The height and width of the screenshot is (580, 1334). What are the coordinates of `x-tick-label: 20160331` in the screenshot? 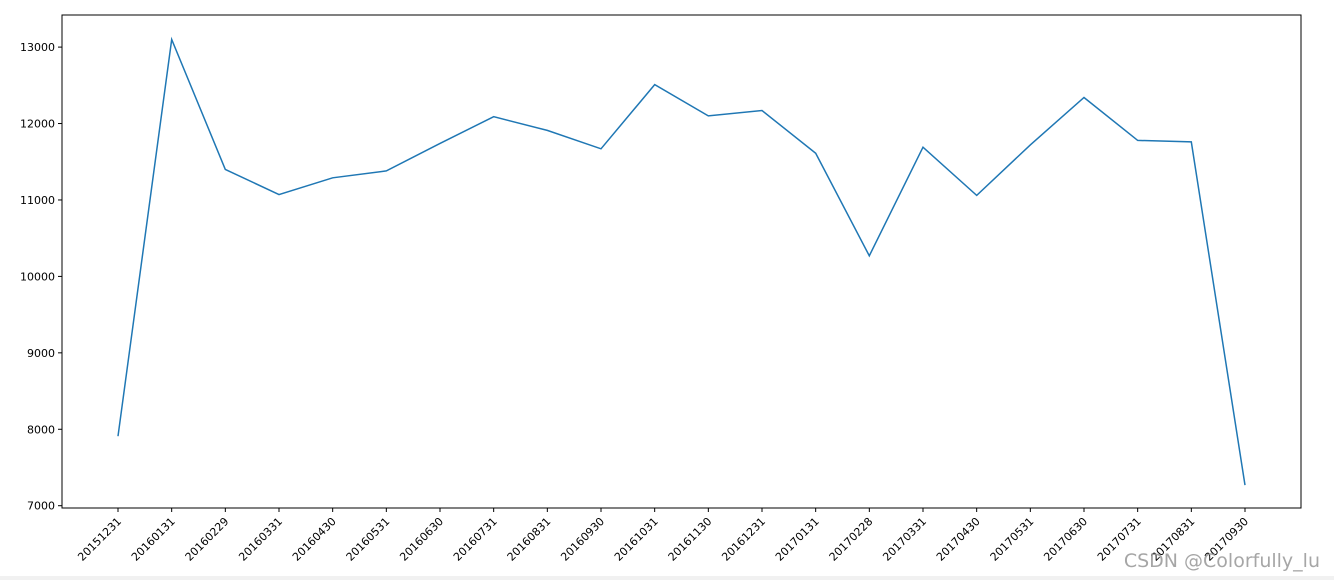 It's located at (260, 539).